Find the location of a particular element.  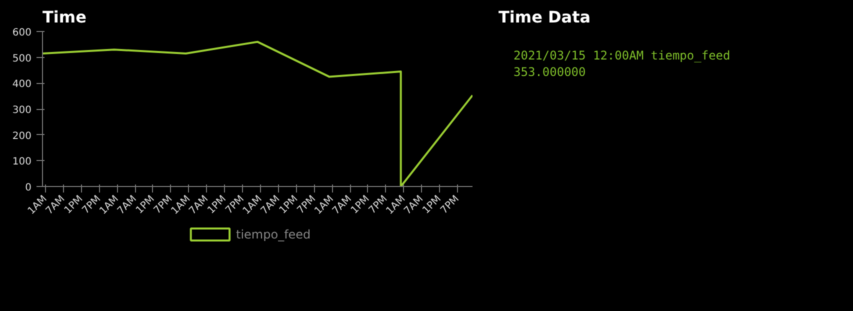

y-tick-label: 600 is located at coordinates (22, 33).